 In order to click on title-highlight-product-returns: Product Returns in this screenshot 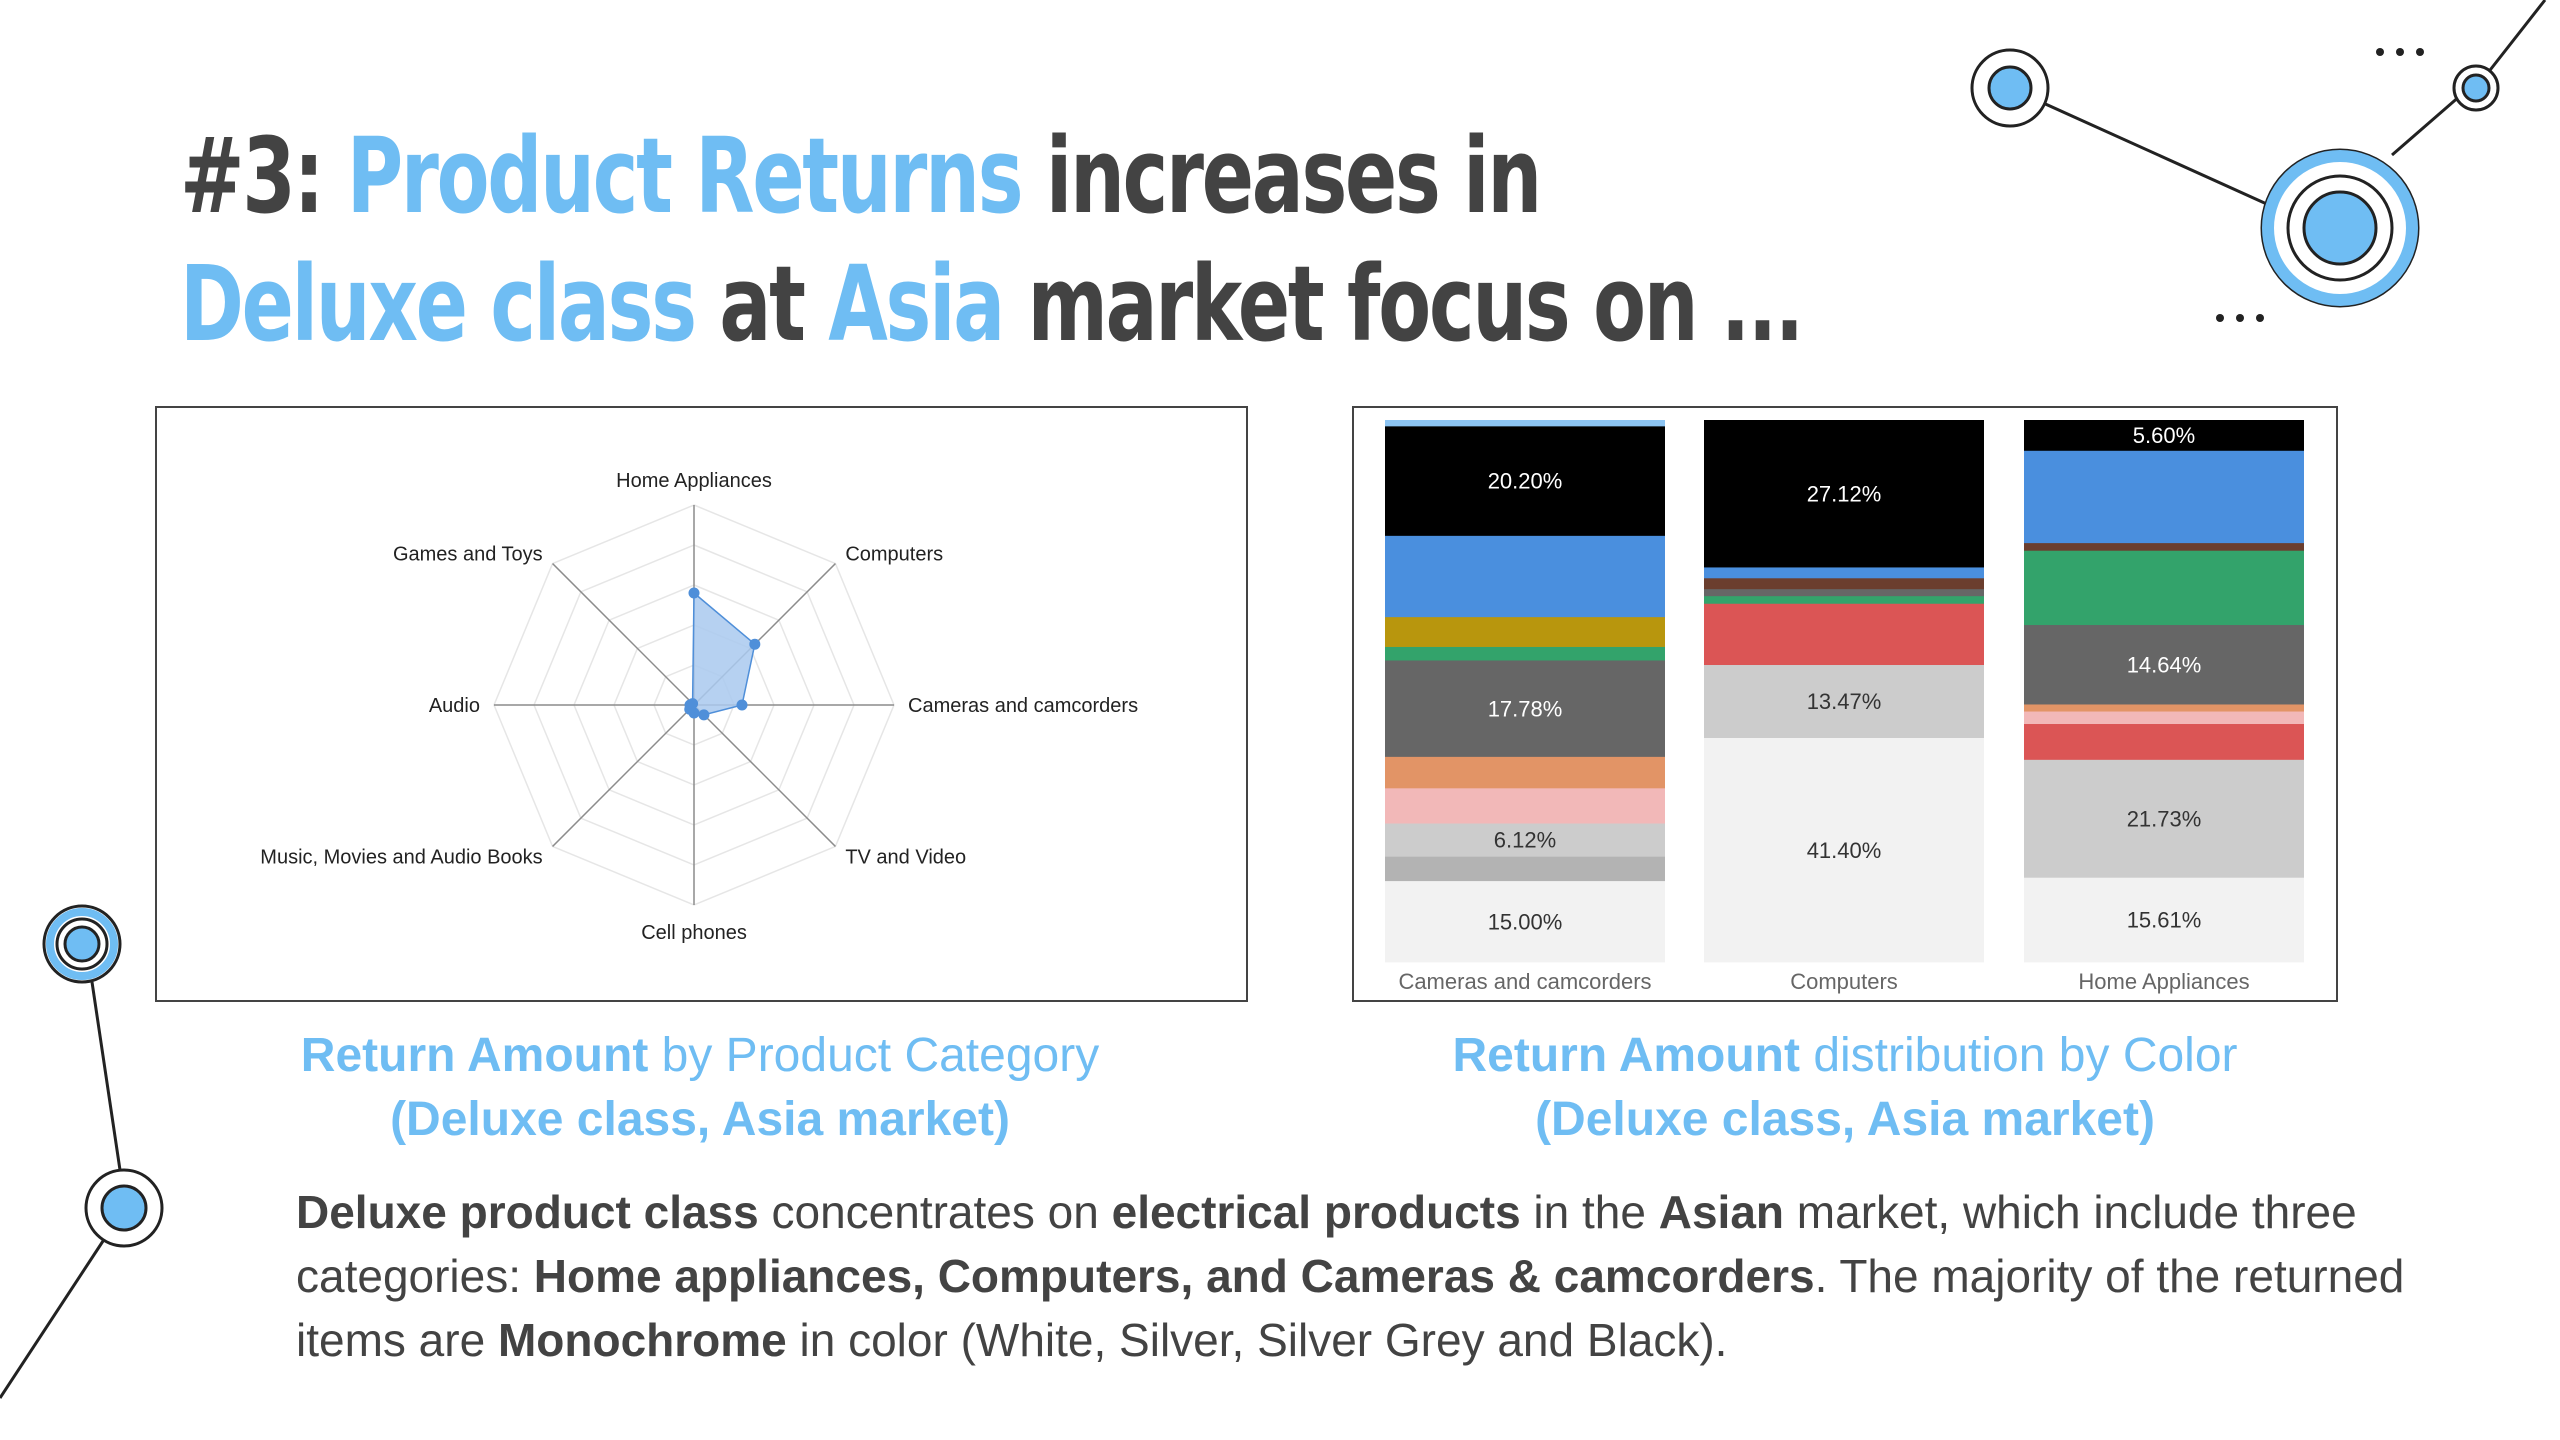, I will do `click(685, 176)`.